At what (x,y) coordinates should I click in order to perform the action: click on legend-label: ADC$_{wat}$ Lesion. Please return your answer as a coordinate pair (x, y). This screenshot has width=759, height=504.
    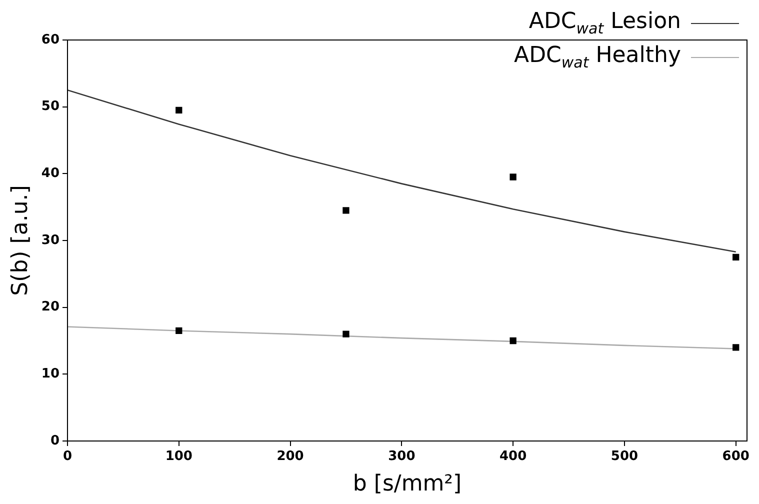
    Looking at the image, I should click on (604, 23).